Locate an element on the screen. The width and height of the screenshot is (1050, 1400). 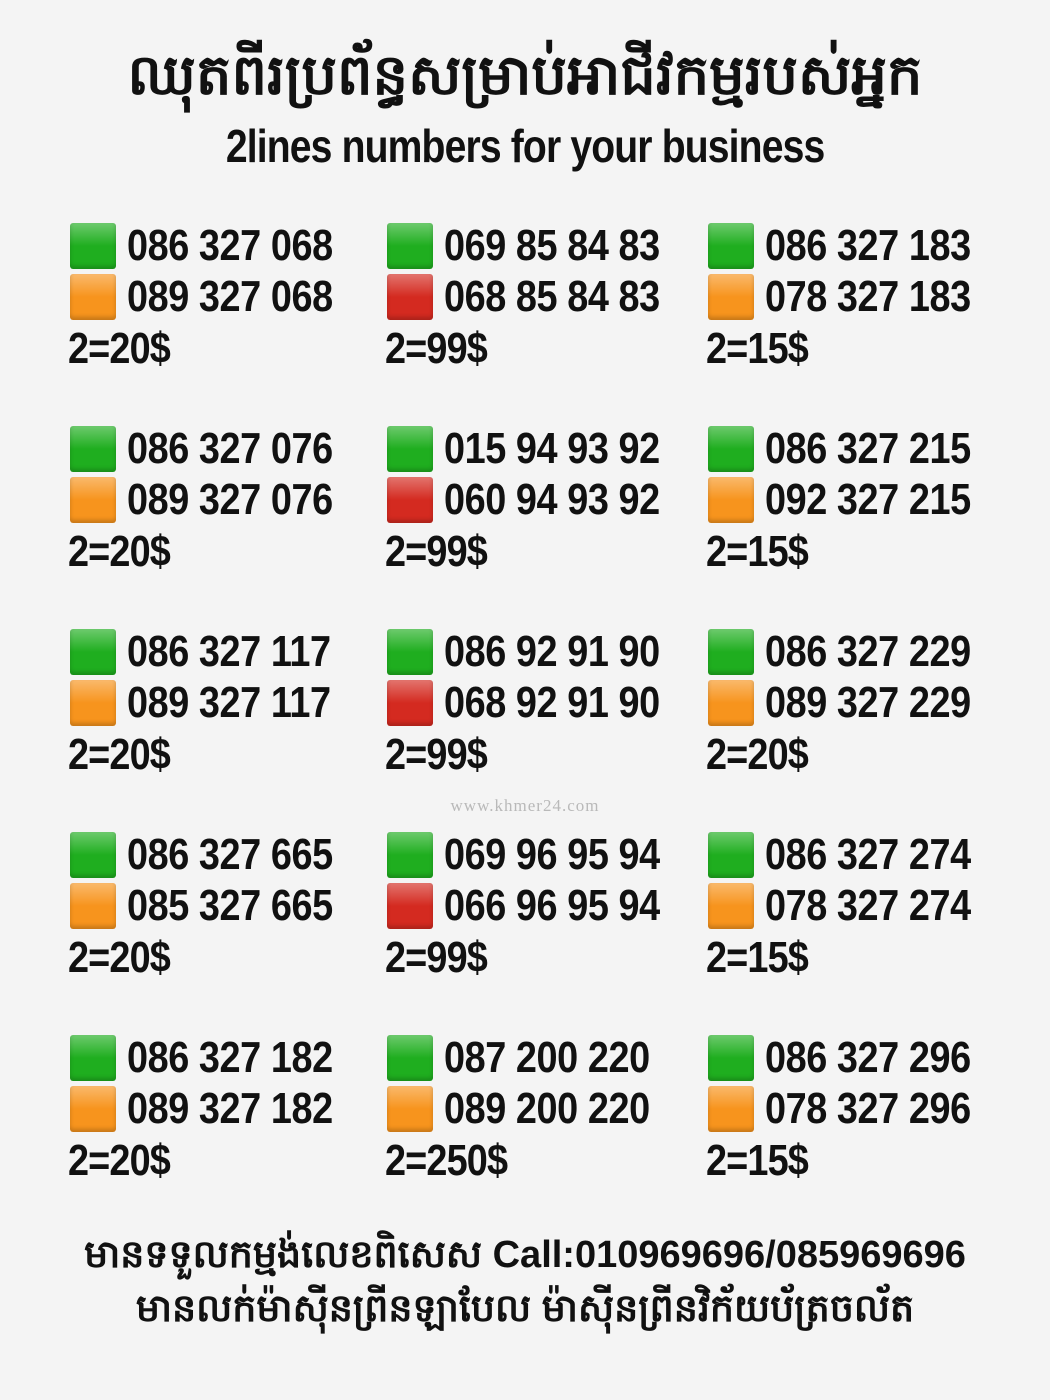
phone-number: 086 327 665 is located at coordinates (230, 854).